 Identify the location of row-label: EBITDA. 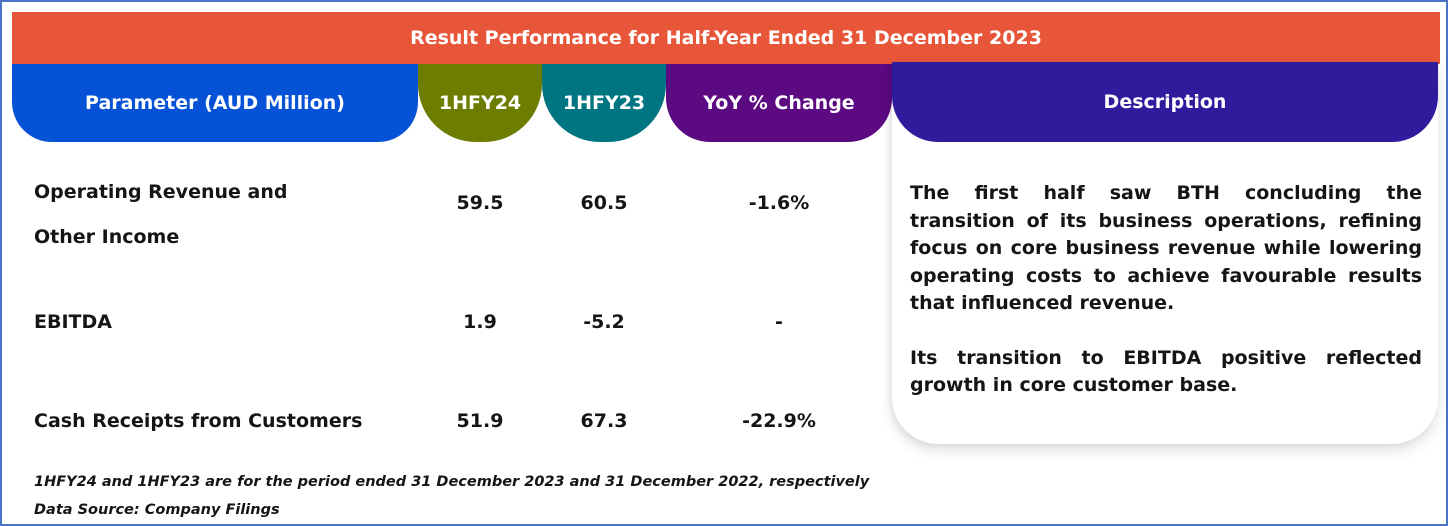
(73, 322).